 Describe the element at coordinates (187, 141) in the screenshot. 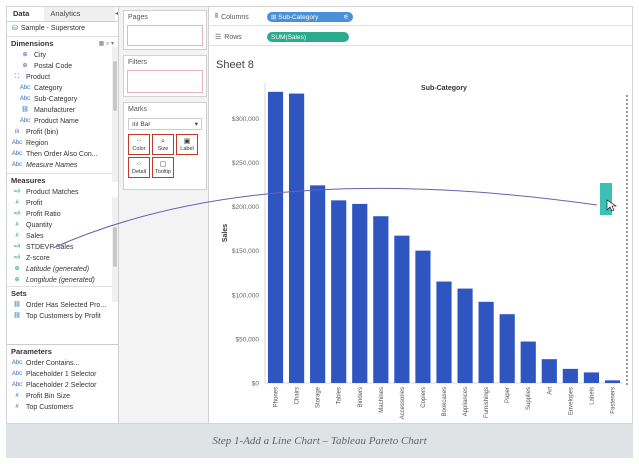

I see `label-icon: ▣` at that location.